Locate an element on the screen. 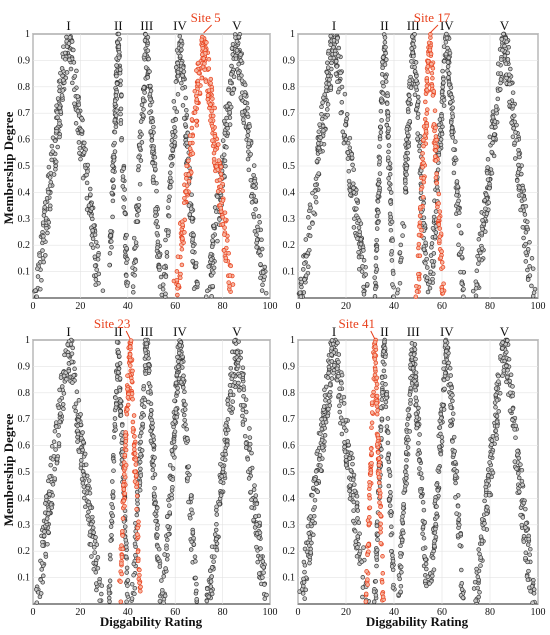 The height and width of the screenshot is (635, 550). y-tick-label: 0.3 is located at coordinates (24, 525).